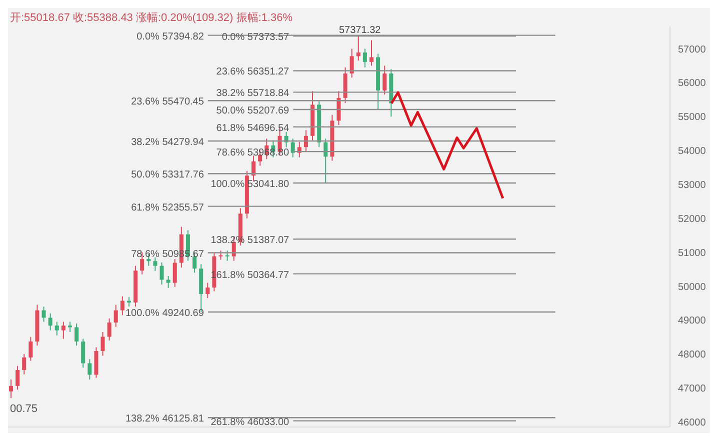 Image resolution: width=718 pixels, height=441 pixels. Describe the element at coordinates (692, 50) in the screenshot. I see `y-tick-label: 57000` at that location.